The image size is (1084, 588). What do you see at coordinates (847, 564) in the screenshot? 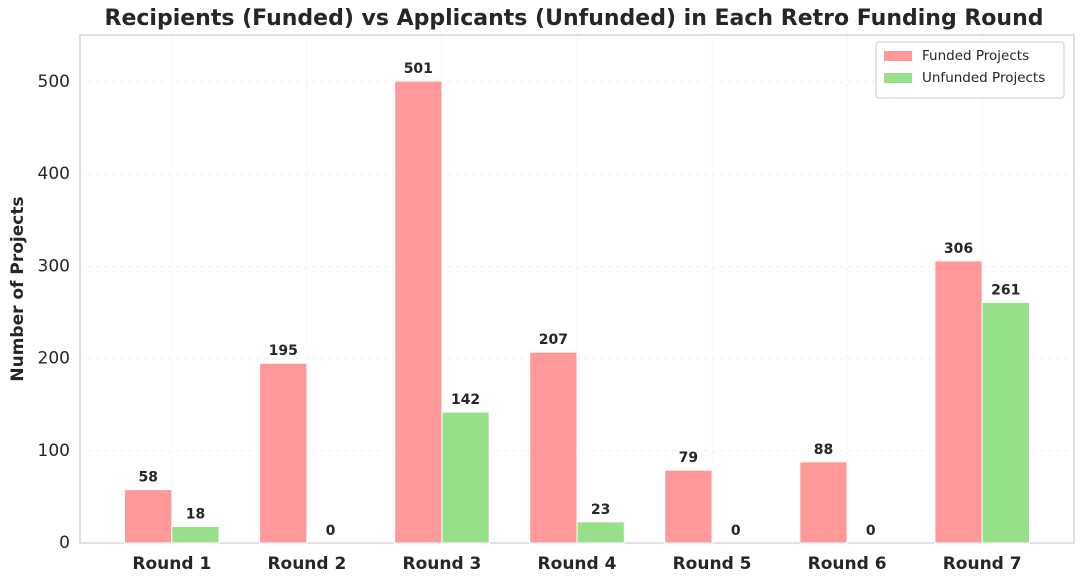
I see `x-tick-label: Round 6` at bounding box center [847, 564].